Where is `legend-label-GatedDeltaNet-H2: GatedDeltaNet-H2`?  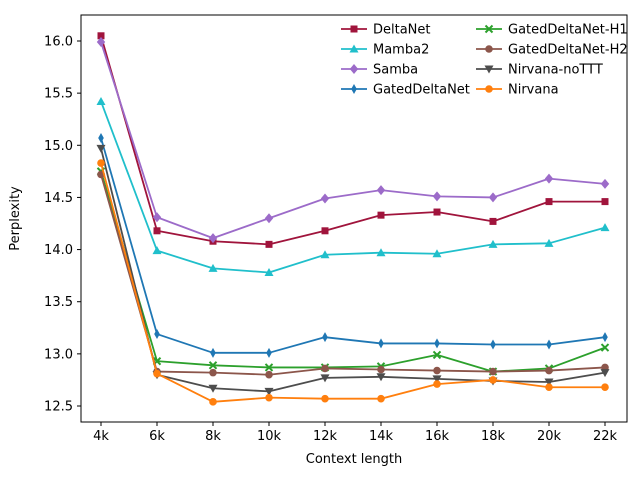
legend-label-GatedDeltaNet-H2: GatedDeltaNet-H2 is located at coordinates (568, 50).